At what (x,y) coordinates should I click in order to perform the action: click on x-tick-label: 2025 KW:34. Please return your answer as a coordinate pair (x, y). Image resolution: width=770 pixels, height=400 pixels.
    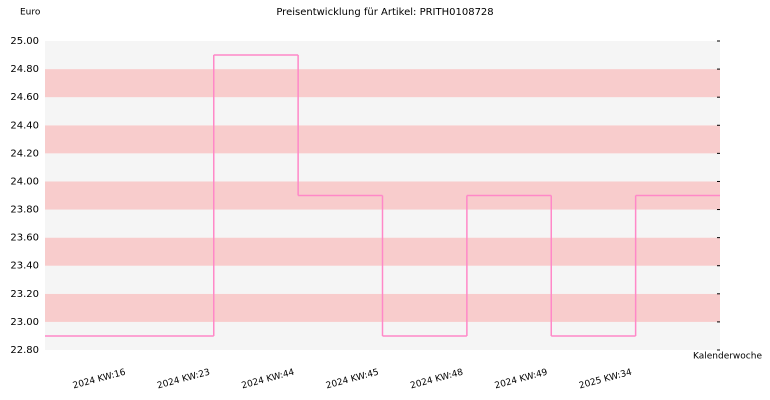
    Looking at the image, I should click on (605, 380).